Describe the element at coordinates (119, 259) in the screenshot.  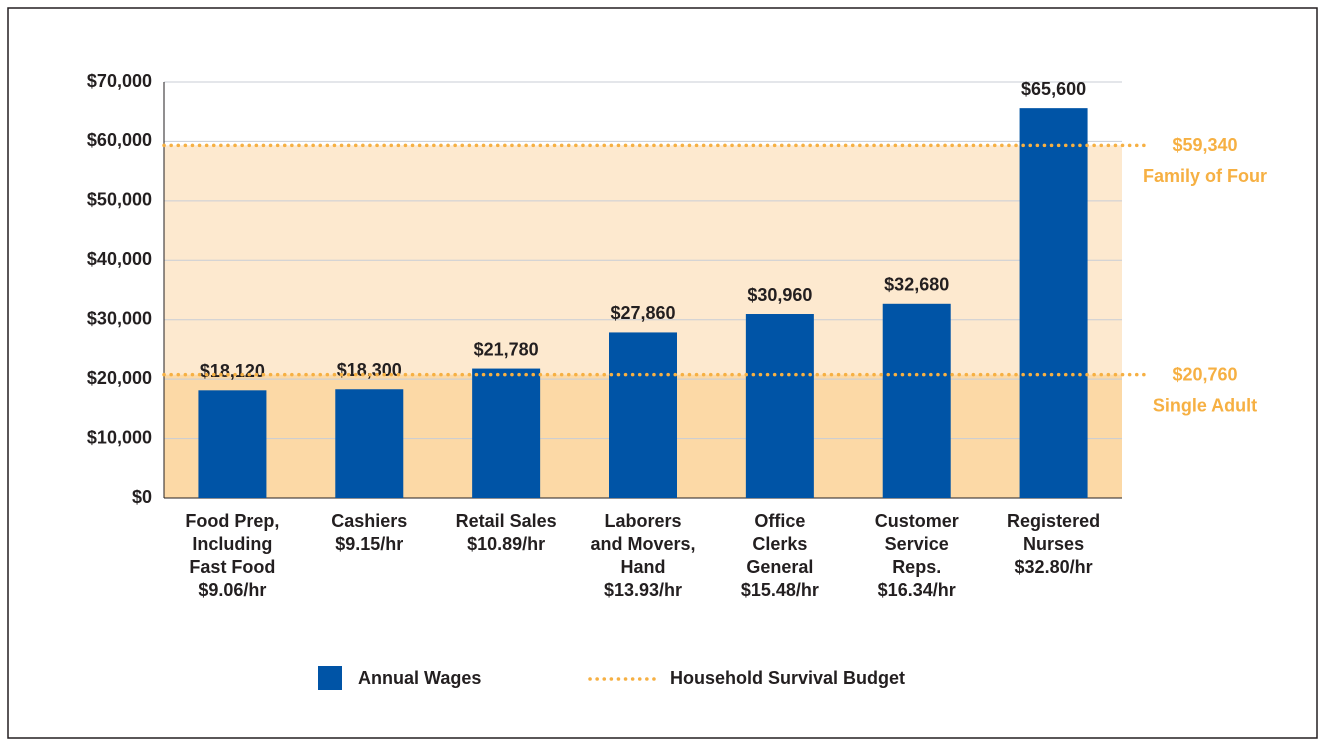
I see `y-tick-label: $40,000` at that location.